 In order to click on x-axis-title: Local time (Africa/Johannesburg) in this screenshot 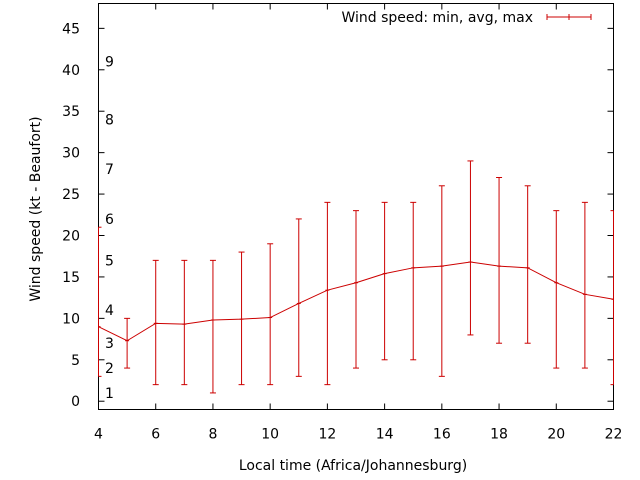, I will do `click(353, 466)`.